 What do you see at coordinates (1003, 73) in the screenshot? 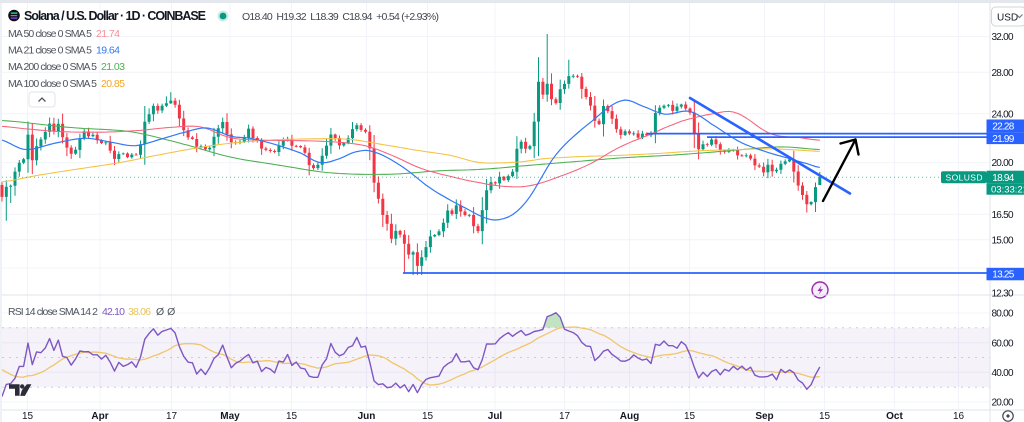
I see `svg-text: 28.00` at bounding box center [1003, 73].